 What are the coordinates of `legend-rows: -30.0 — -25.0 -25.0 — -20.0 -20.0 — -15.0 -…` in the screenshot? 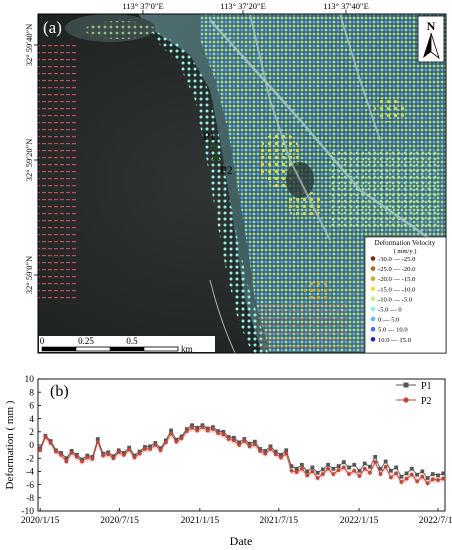 It's located at (393, 300).